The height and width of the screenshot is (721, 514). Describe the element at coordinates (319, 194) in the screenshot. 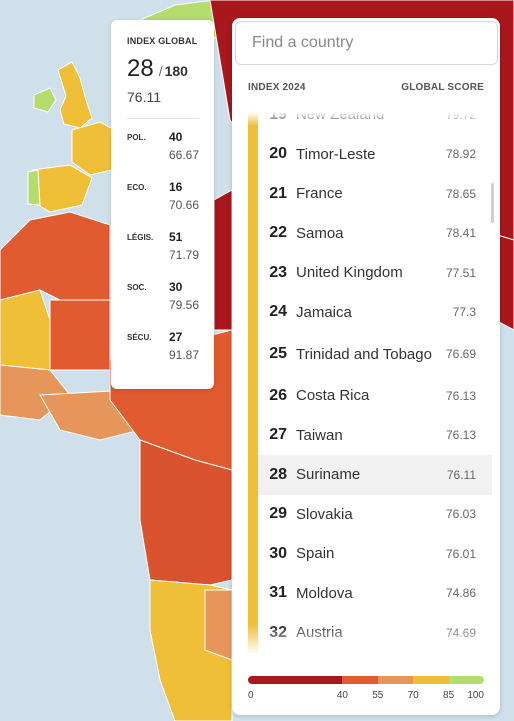

I see `row-country-name: France` at that location.